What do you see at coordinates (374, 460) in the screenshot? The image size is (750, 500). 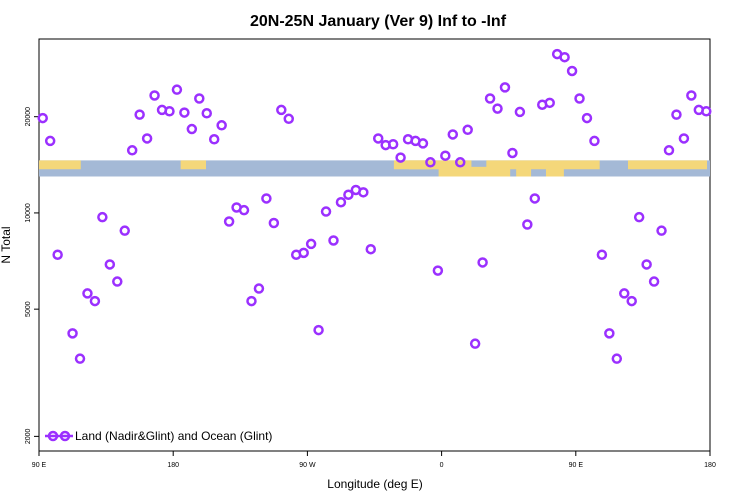 I see `x-axis: 90 E 180 90 W 0 90 E 180` at bounding box center [374, 460].